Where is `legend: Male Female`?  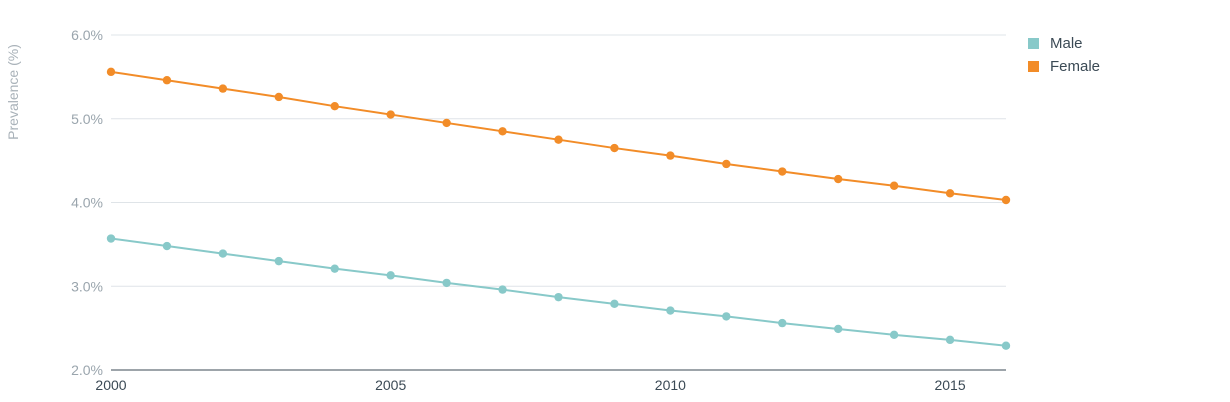
legend: Male Female is located at coordinates (1064, 55).